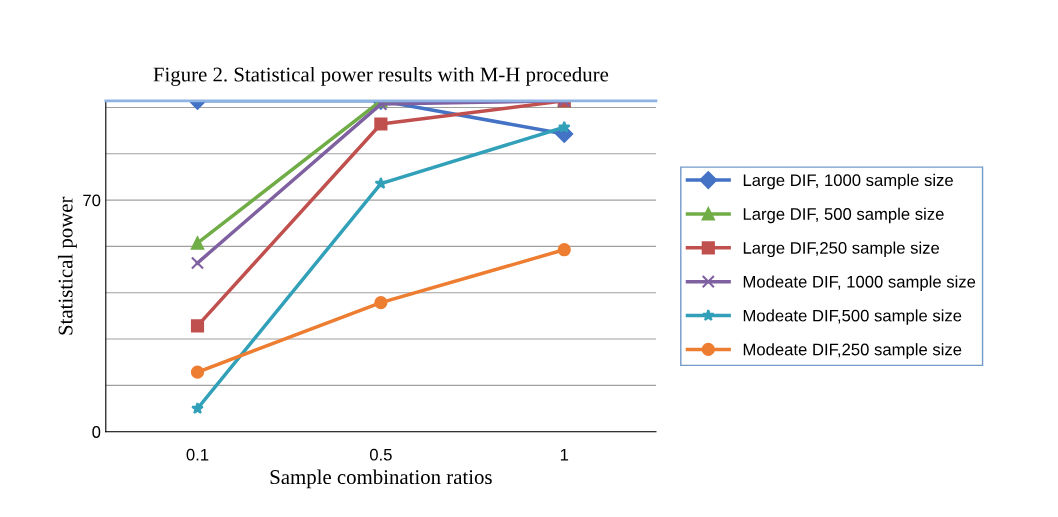  What do you see at coordinates (841, 249) in the screenshot?
I see `legend-label: Large DIF,250 sample size` at bounding box center [841, 249].